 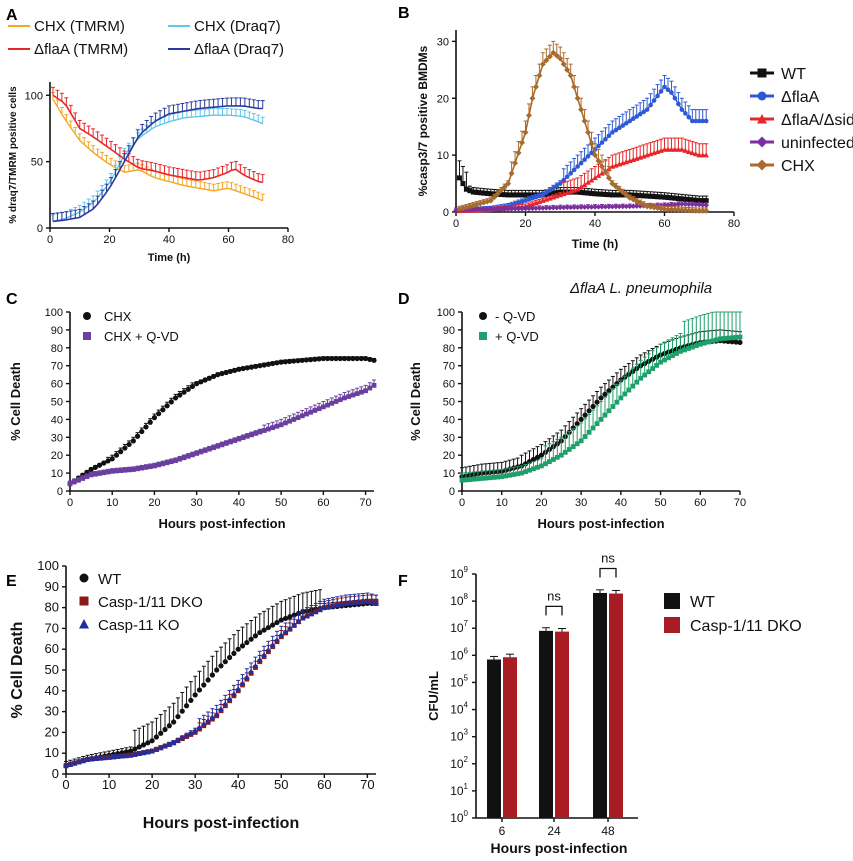 What do you see at coordinates (222, 433) in the screenshot?
I see `series-chx-q-vd` at bounding box center [222, 433].